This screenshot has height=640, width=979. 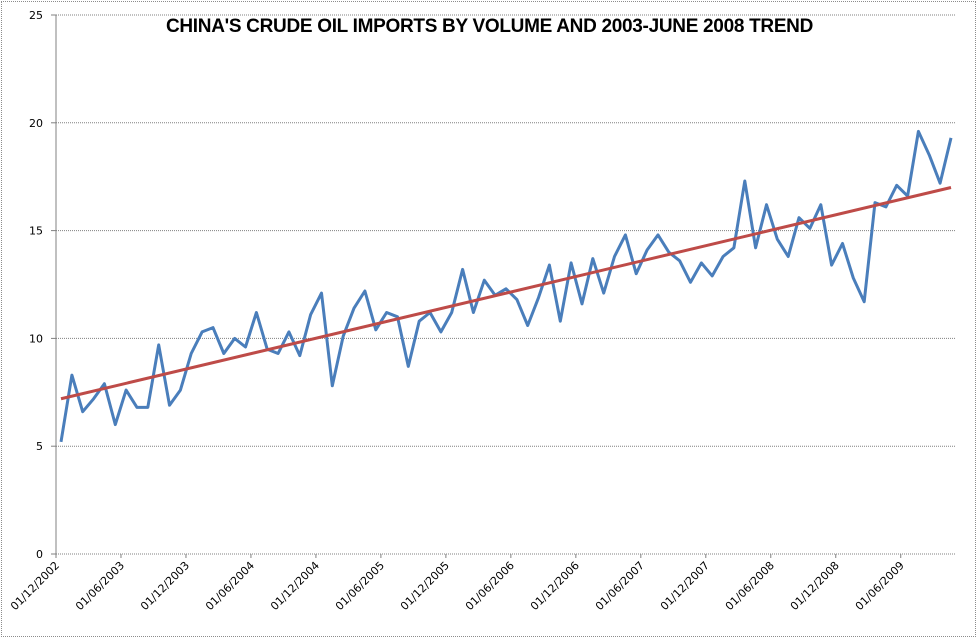 I want to click on x-tick-label: 01/12/2003, so click(x=165, y=586).